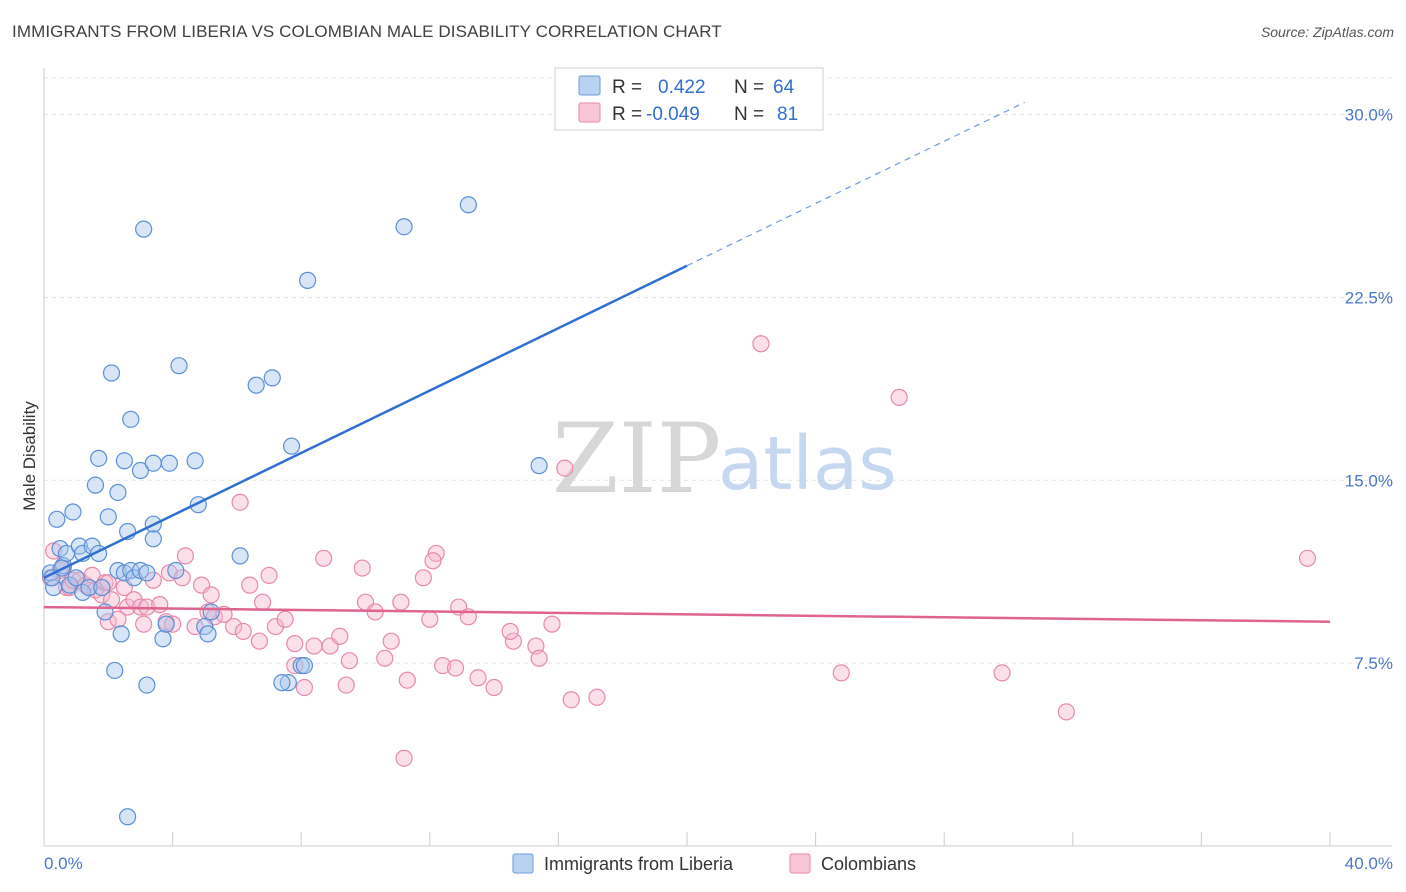  What do you see at coordinates (784, 87) in the screenshot?
I see `legend-n-value-1: 64` at bounding box center [784, 87].